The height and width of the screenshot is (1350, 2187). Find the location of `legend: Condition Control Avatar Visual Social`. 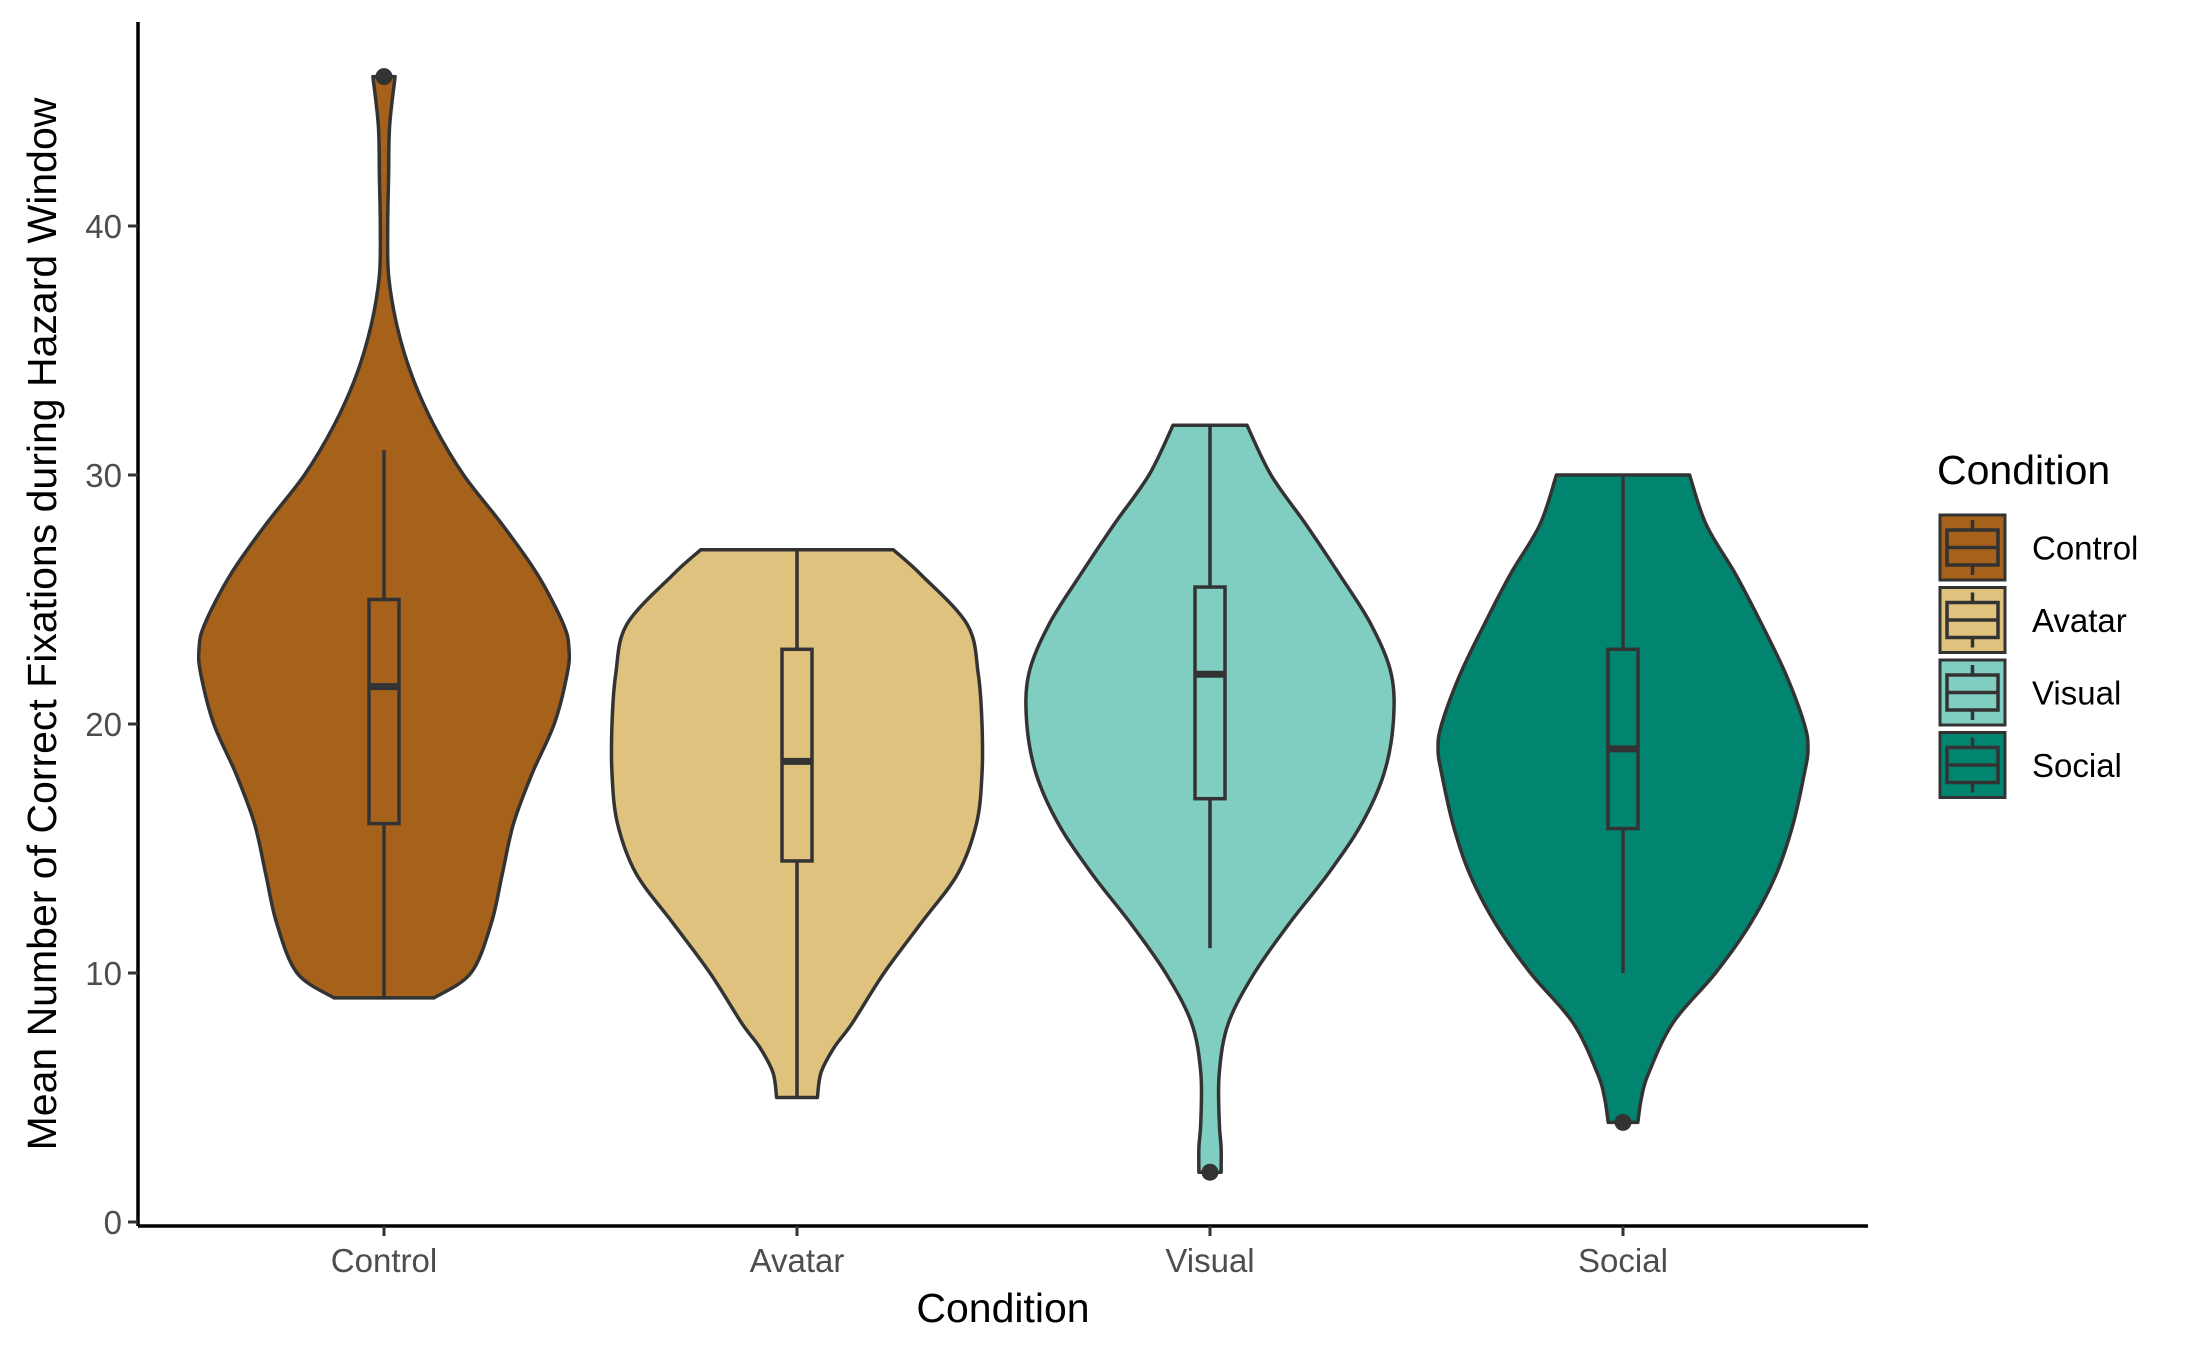

legend: Condition Control Avatar Visual Social is located at coordinates (2037, 623).